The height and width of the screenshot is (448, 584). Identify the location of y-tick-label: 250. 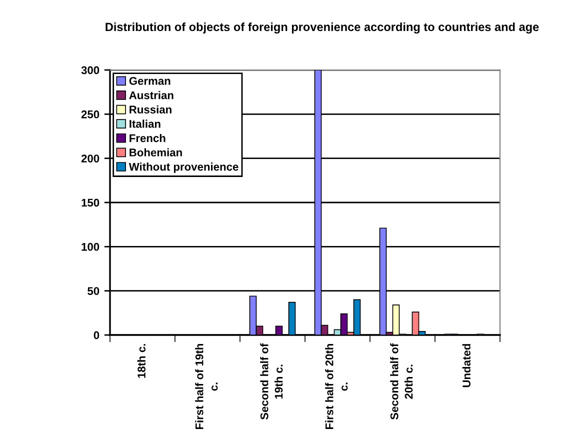
(90, 114).